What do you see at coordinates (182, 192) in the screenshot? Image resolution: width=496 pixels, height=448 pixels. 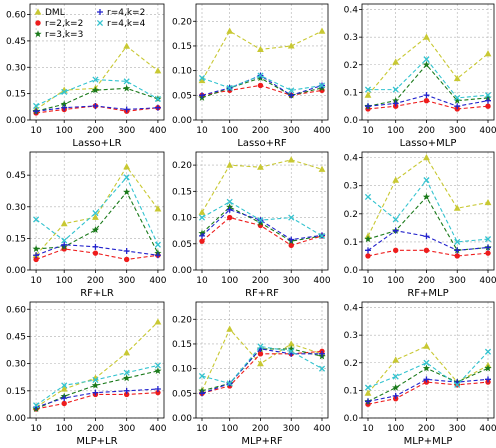 I see `y-tick-label: 0.15` at bounding box center [182, 192].